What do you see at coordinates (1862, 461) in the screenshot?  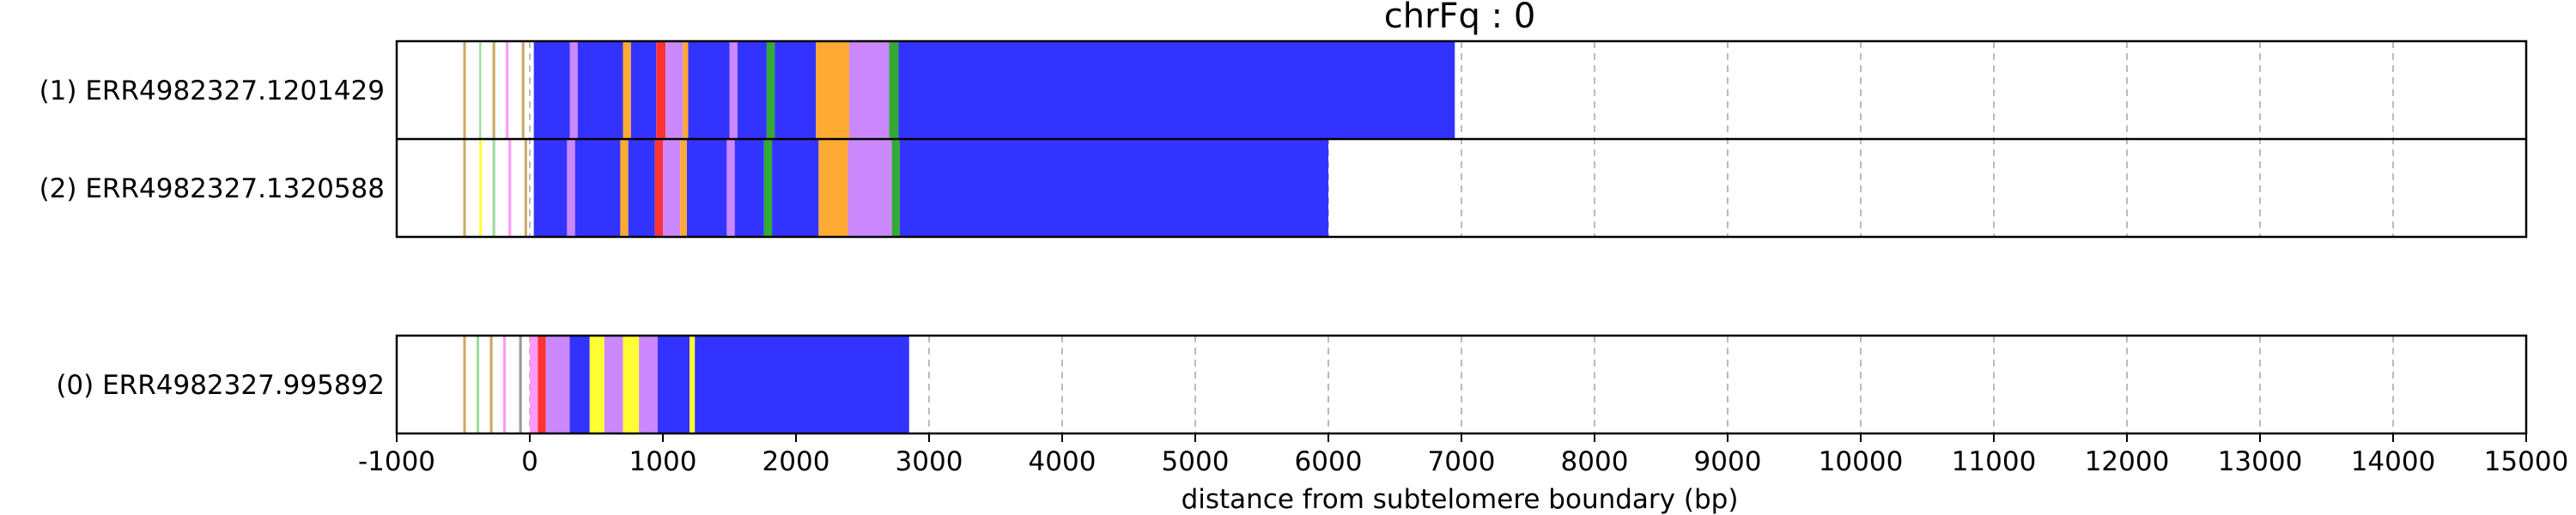 I see `x-tick-label: 10000` at bounding box center [1862, 461].